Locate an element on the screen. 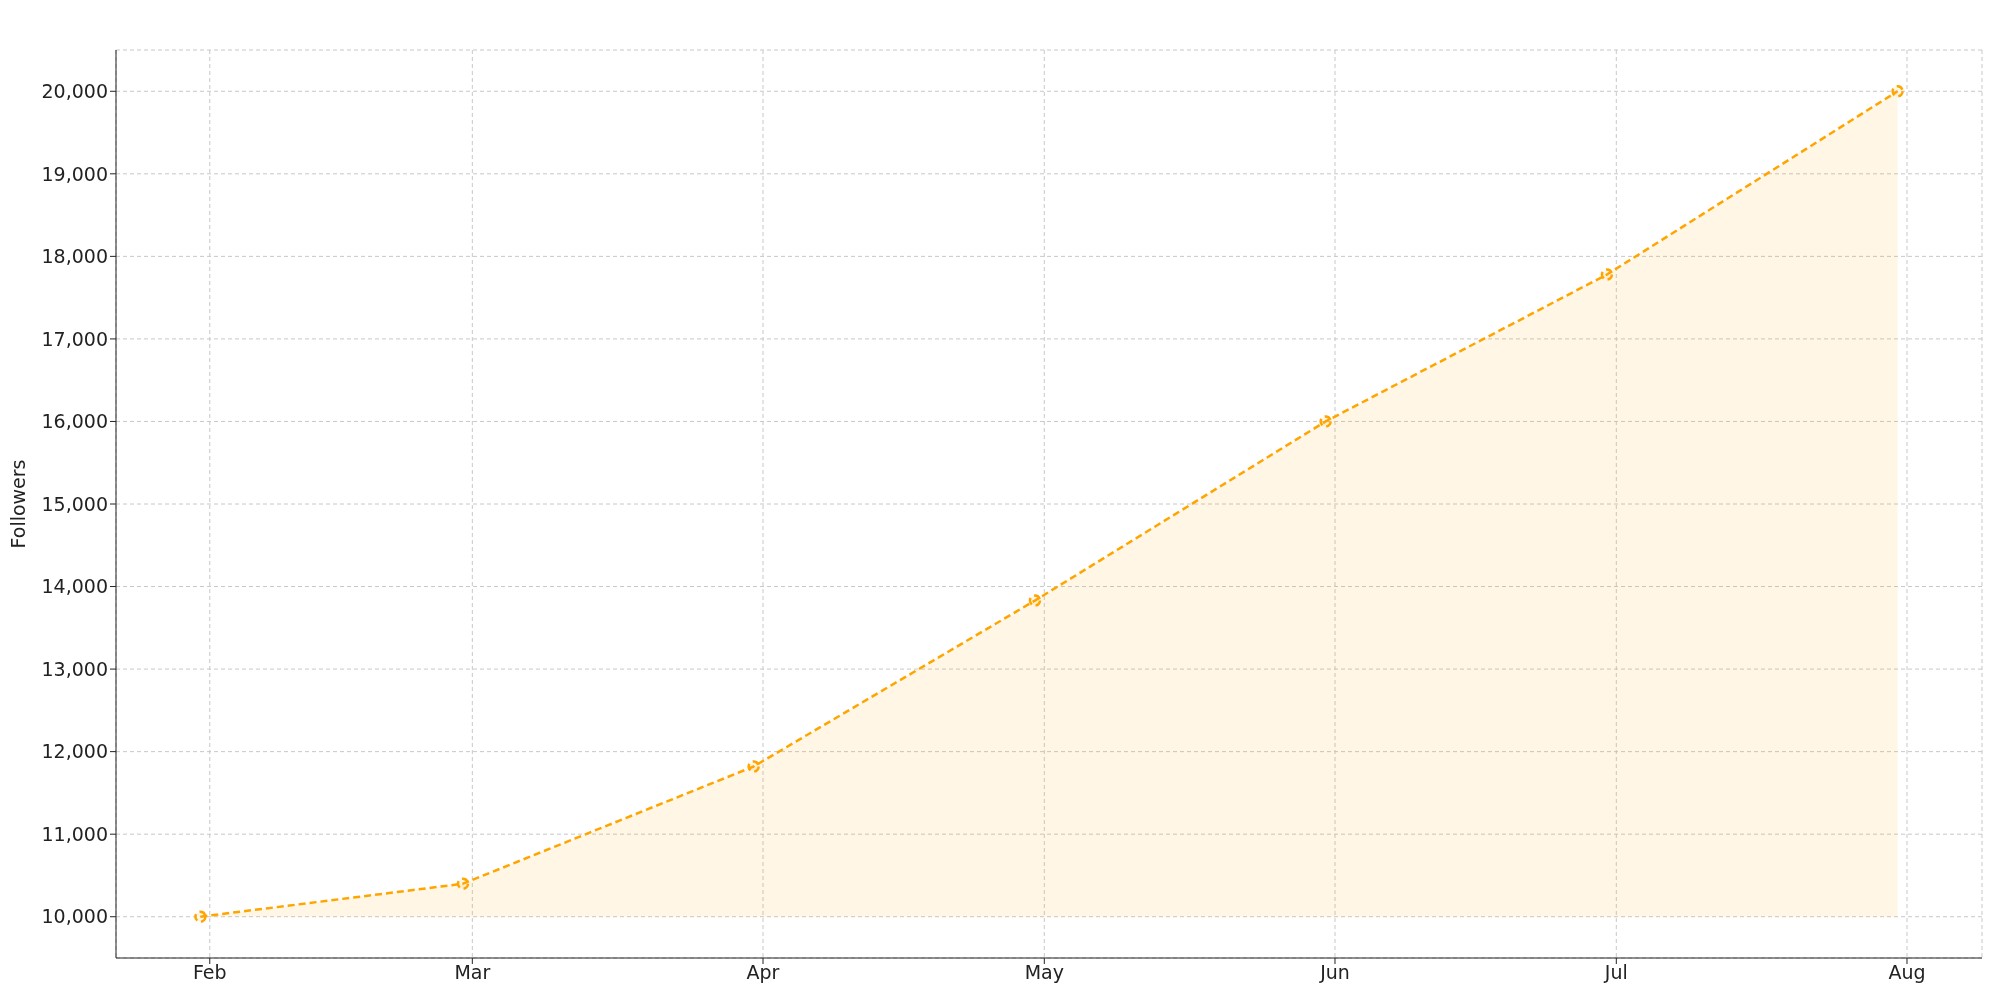 The height and width of the screenshot is (1002, 2000). y-tick-label: 19,000 is located at coordinates (74, 173).